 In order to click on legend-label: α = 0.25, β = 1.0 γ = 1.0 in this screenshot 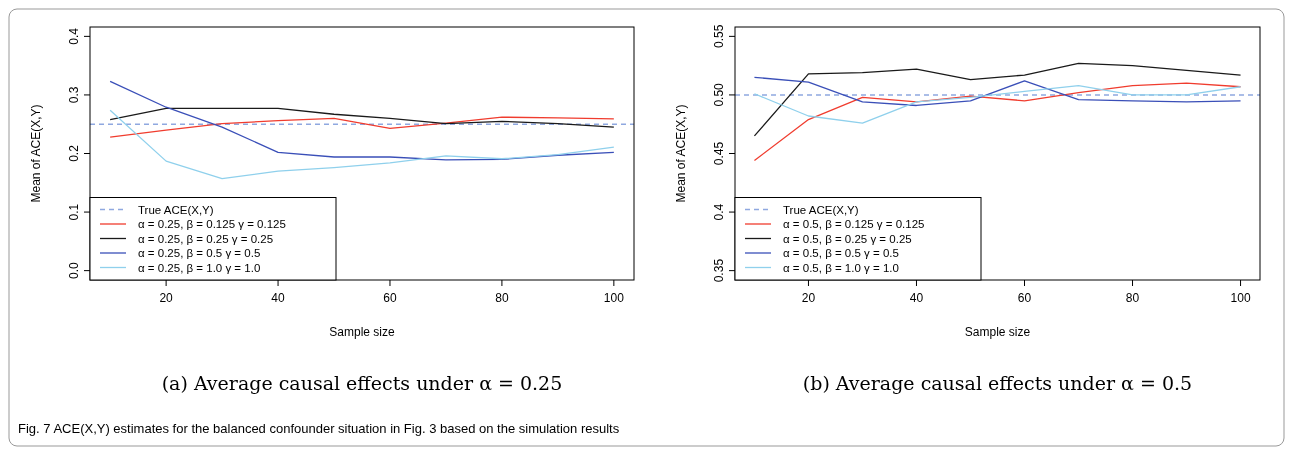, I will do `click(199, 267)`.